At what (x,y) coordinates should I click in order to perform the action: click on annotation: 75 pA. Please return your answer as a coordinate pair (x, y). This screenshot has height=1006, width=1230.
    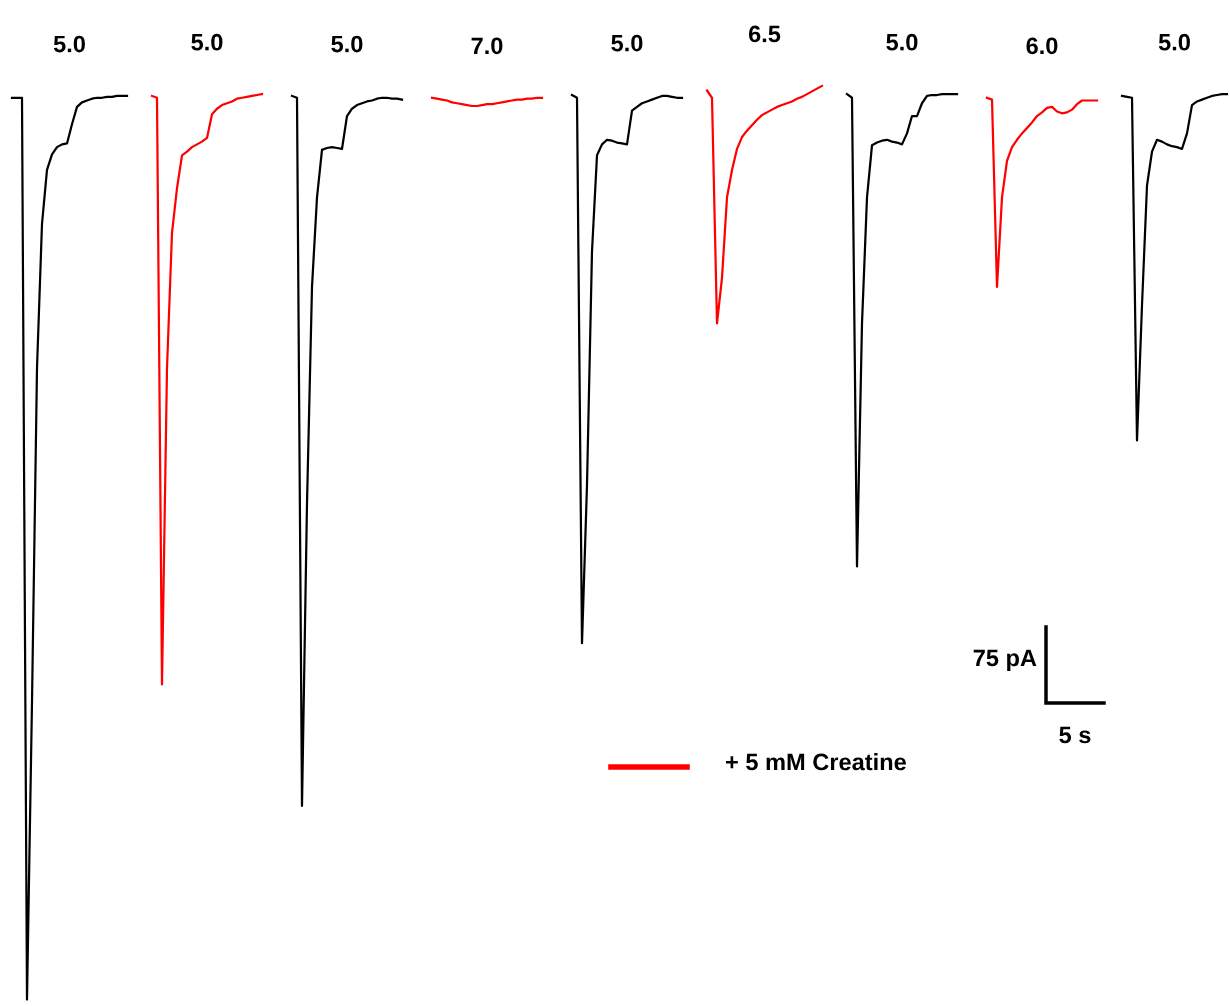
    Looking at the image, I should click on (1005, 660).